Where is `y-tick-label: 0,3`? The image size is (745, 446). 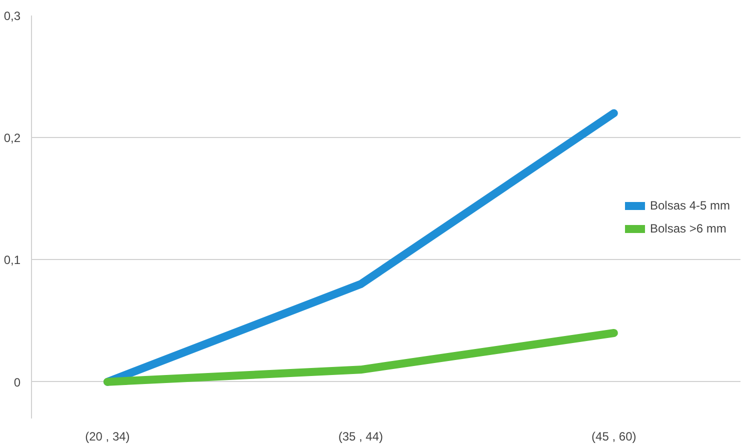
y-tick-label: 0,3 is located at coordinates (12, 16).